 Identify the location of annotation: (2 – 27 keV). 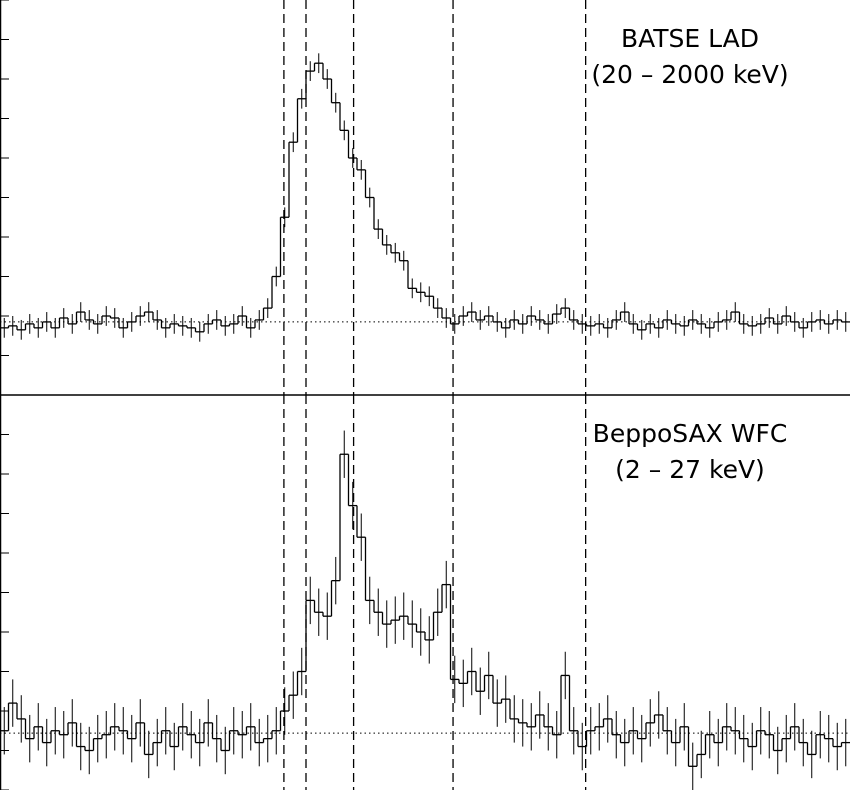
(690, 469).